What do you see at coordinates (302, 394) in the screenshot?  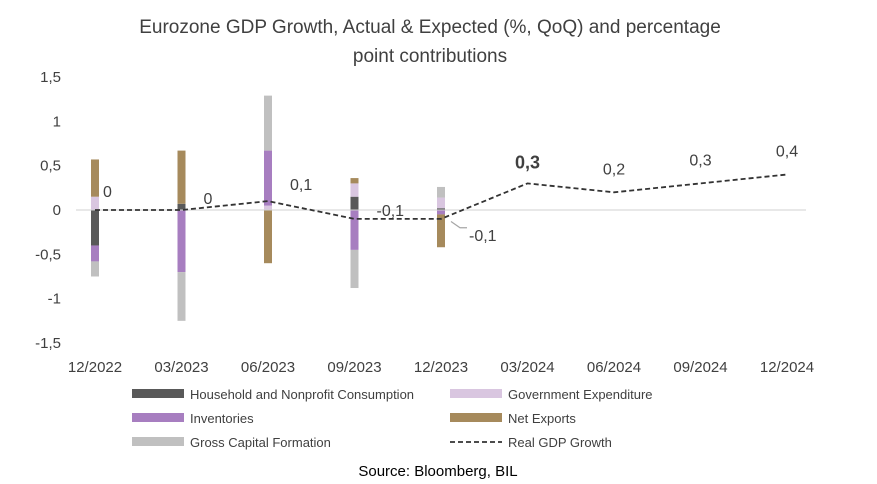 I see `legend-label: Household and Nonprofit Consumption` at bounding box center [302, 394].